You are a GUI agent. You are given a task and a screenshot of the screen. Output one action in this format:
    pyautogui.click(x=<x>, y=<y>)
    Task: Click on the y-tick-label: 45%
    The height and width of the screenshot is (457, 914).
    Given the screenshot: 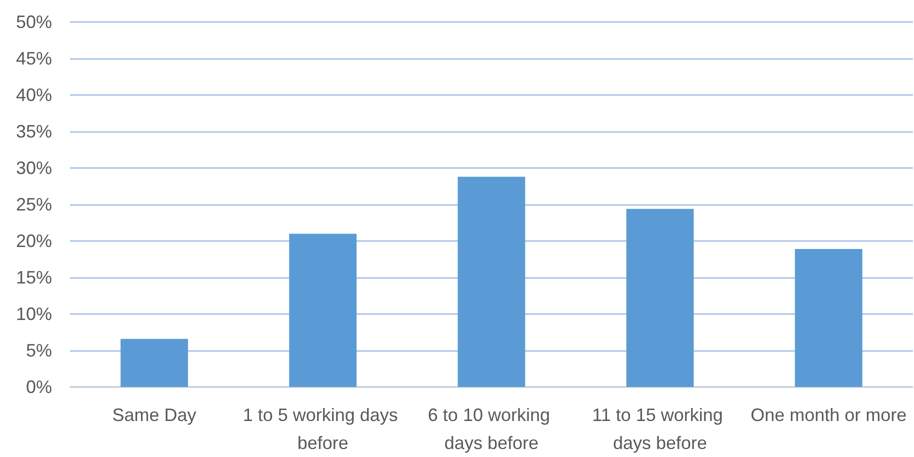 What is the action you would take?
    pyautogui.click(x=34, y=58)
    